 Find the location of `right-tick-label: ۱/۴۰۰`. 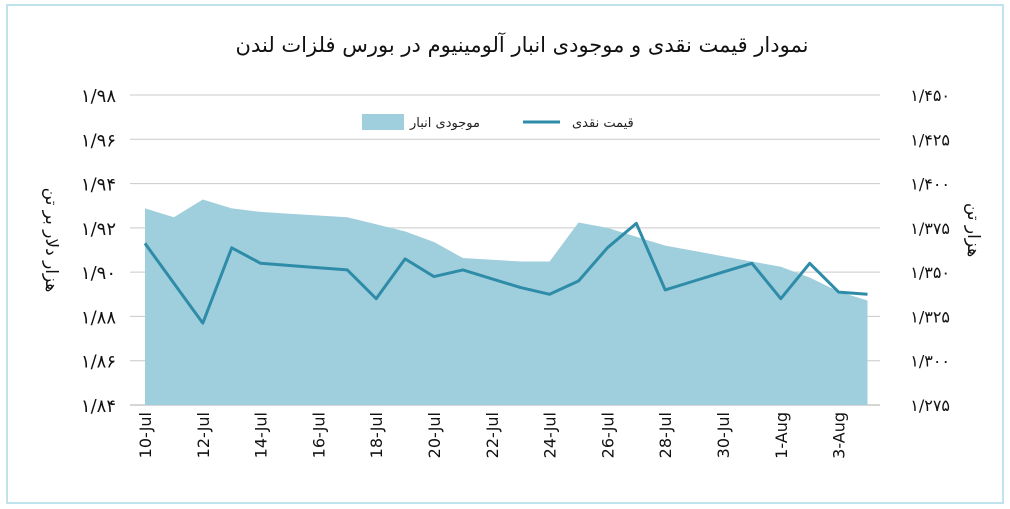

right-tick-label: ۱/۴۰۰ is located at coordinates (930, 184).